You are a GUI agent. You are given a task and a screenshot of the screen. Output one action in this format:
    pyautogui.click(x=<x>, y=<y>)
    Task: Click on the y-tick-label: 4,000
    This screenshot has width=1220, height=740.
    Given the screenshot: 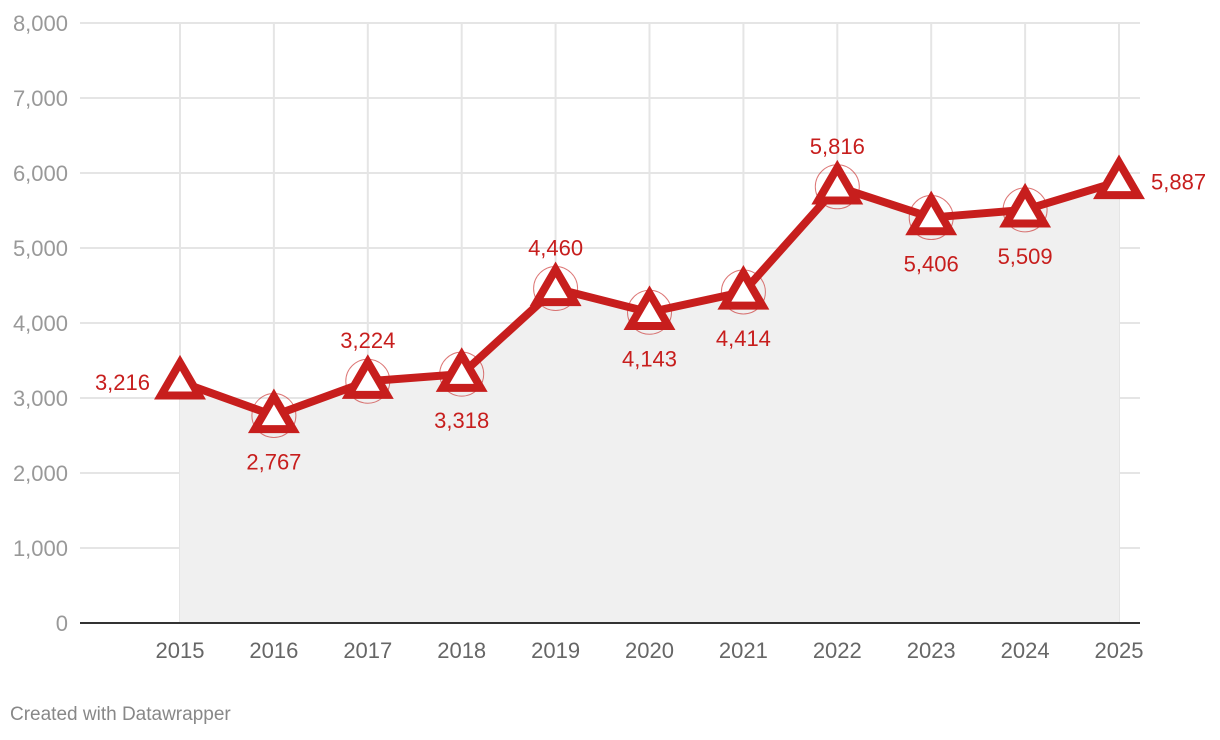 What is the action you would take?
    pyautogui.click(x=40, y=323)
    